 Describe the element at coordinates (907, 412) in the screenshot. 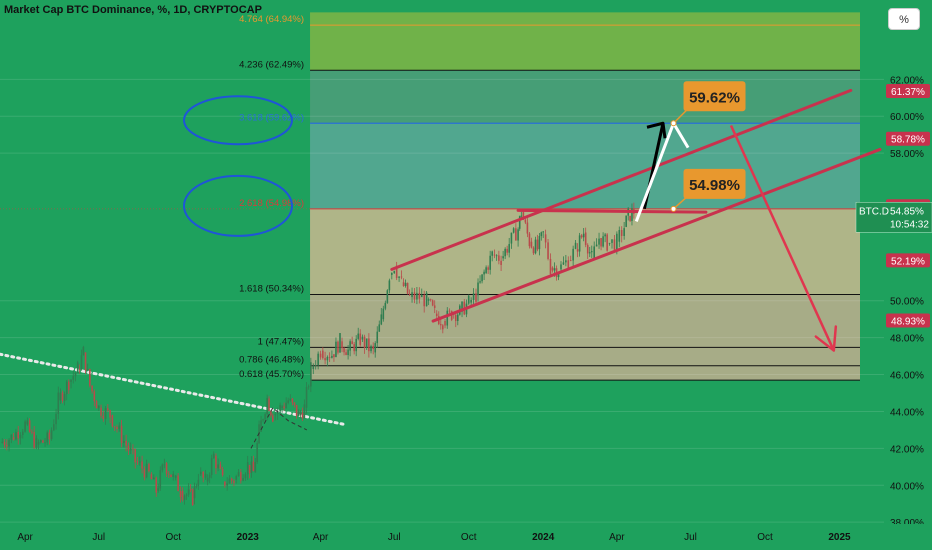

I see `y-tick-label: 44.00%` at that location.